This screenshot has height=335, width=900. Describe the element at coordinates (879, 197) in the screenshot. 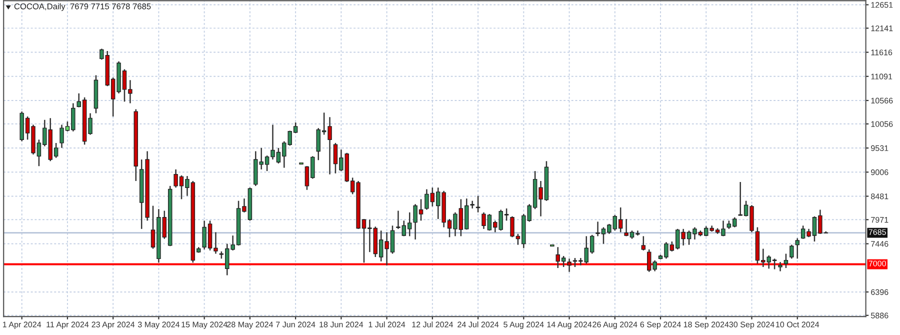

I see `y-tick-label: 8481` at that location.